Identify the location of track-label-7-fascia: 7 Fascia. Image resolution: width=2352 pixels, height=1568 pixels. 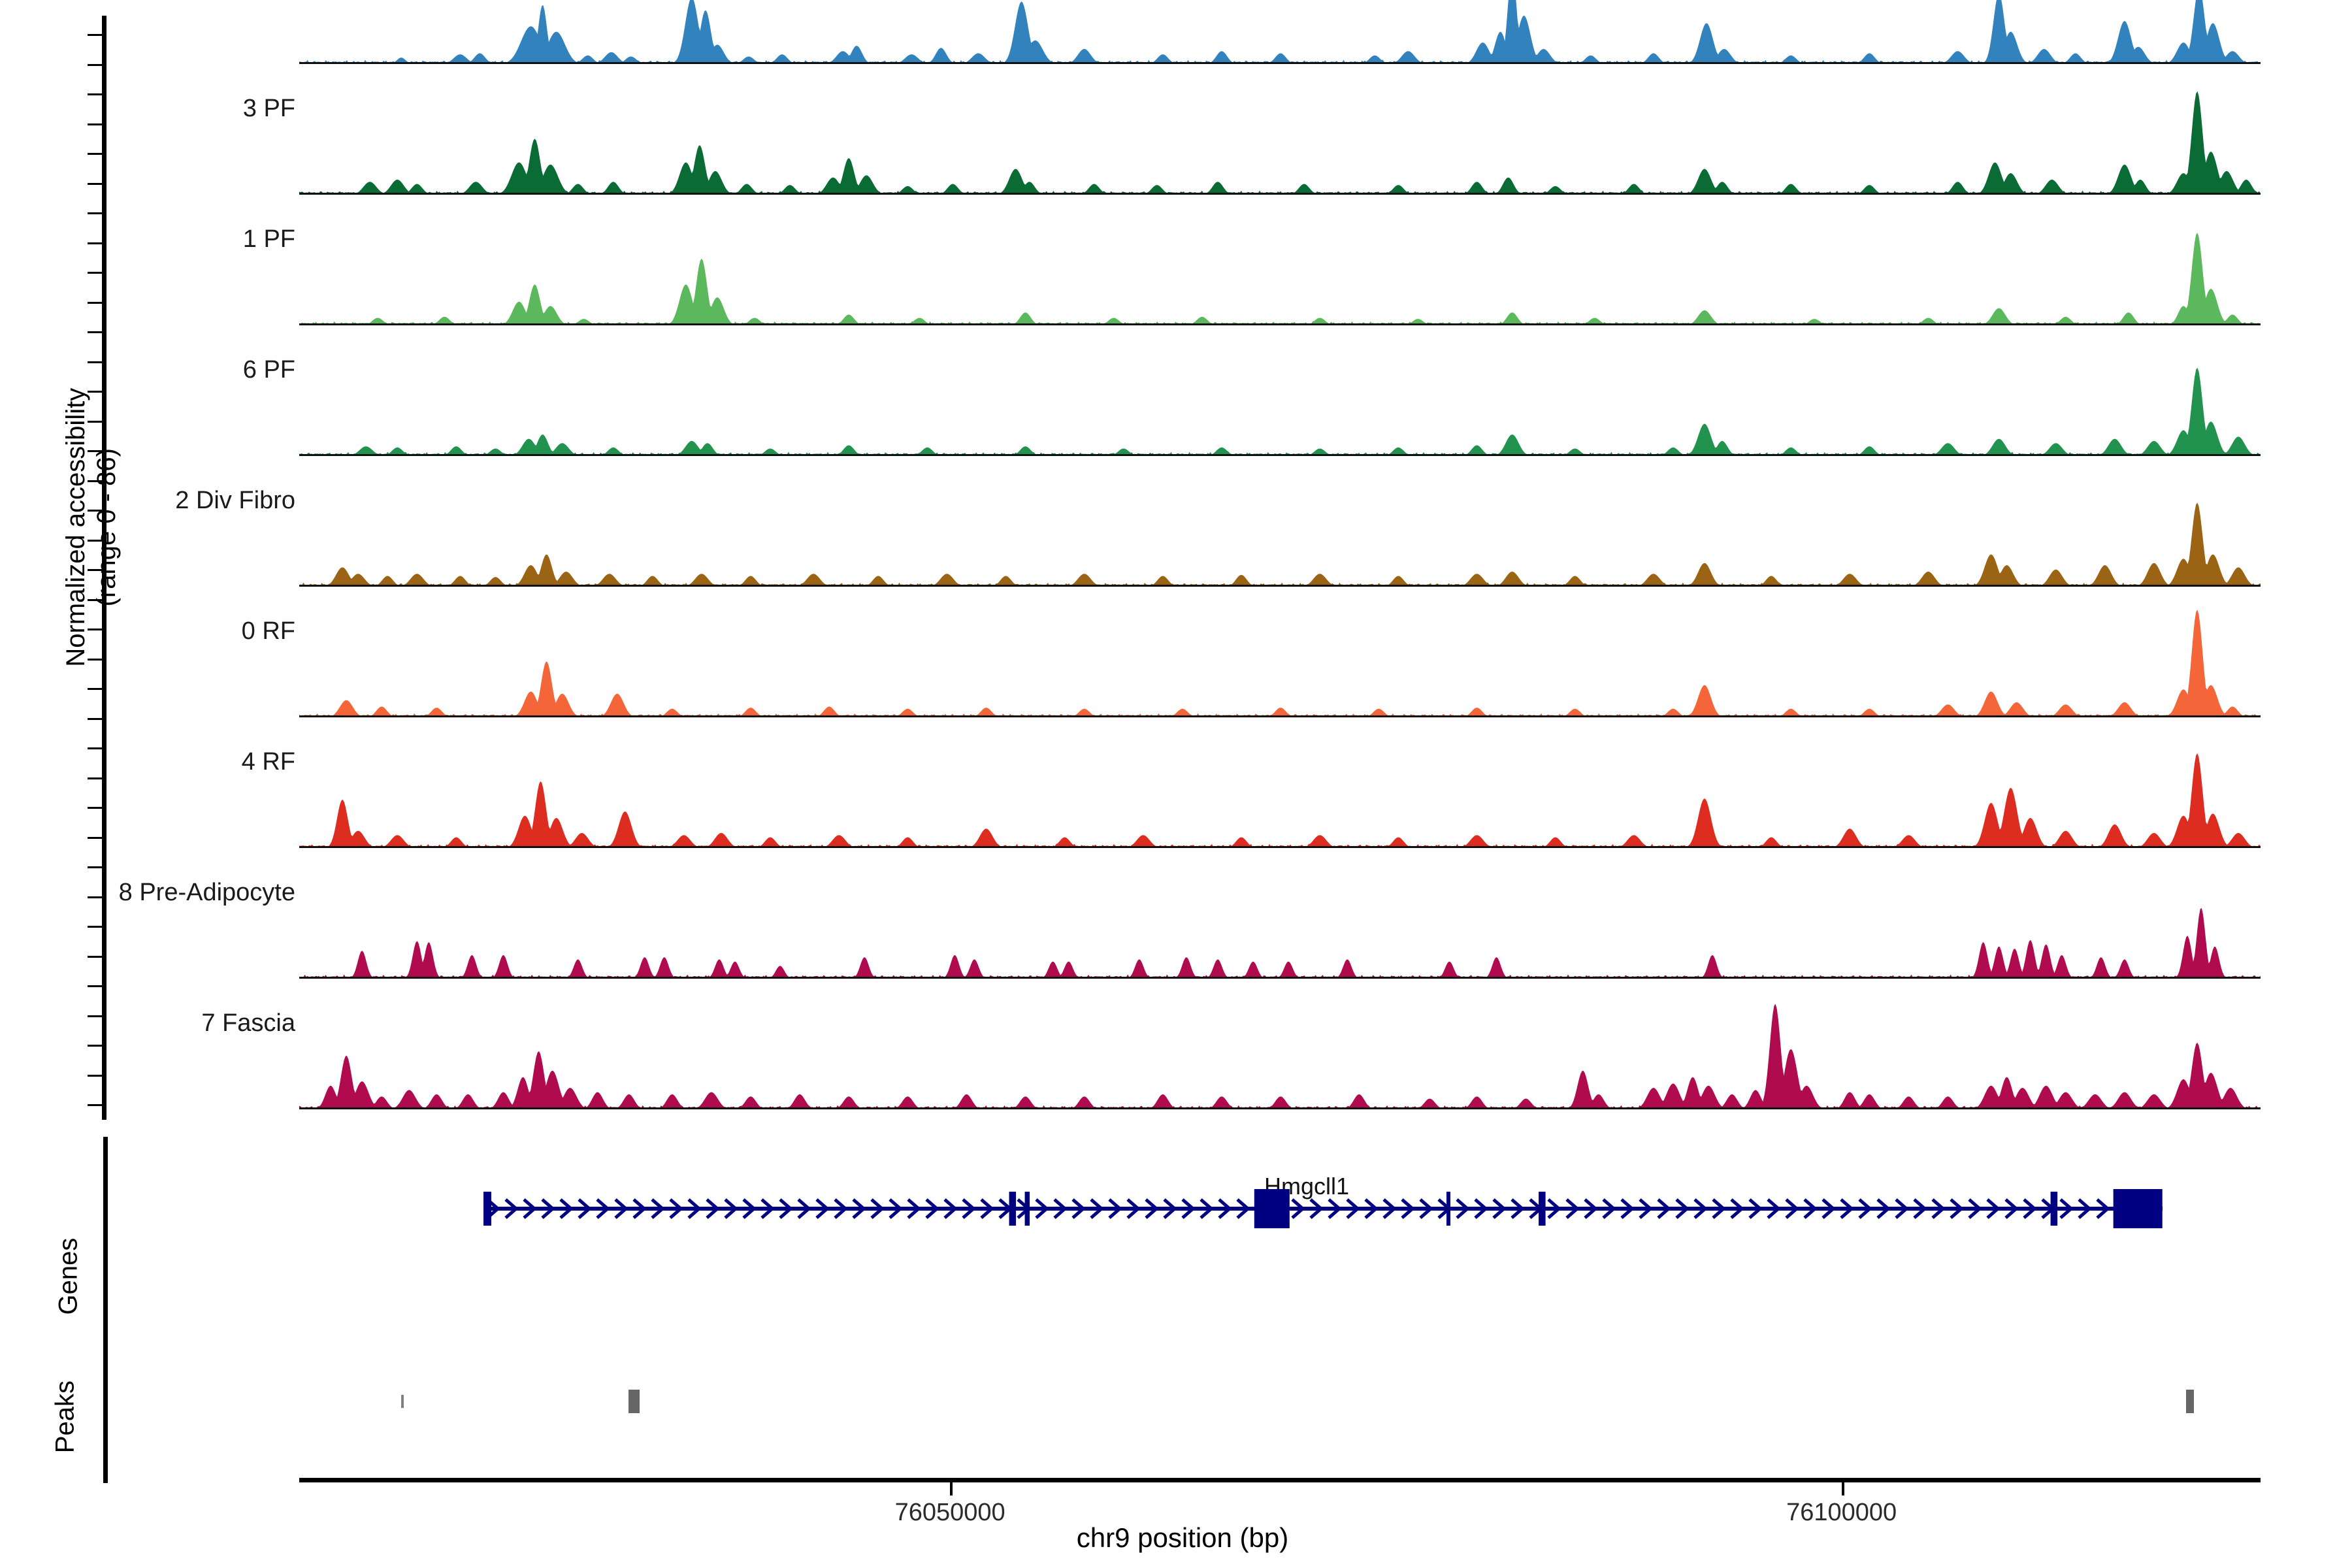
(248, 1023).